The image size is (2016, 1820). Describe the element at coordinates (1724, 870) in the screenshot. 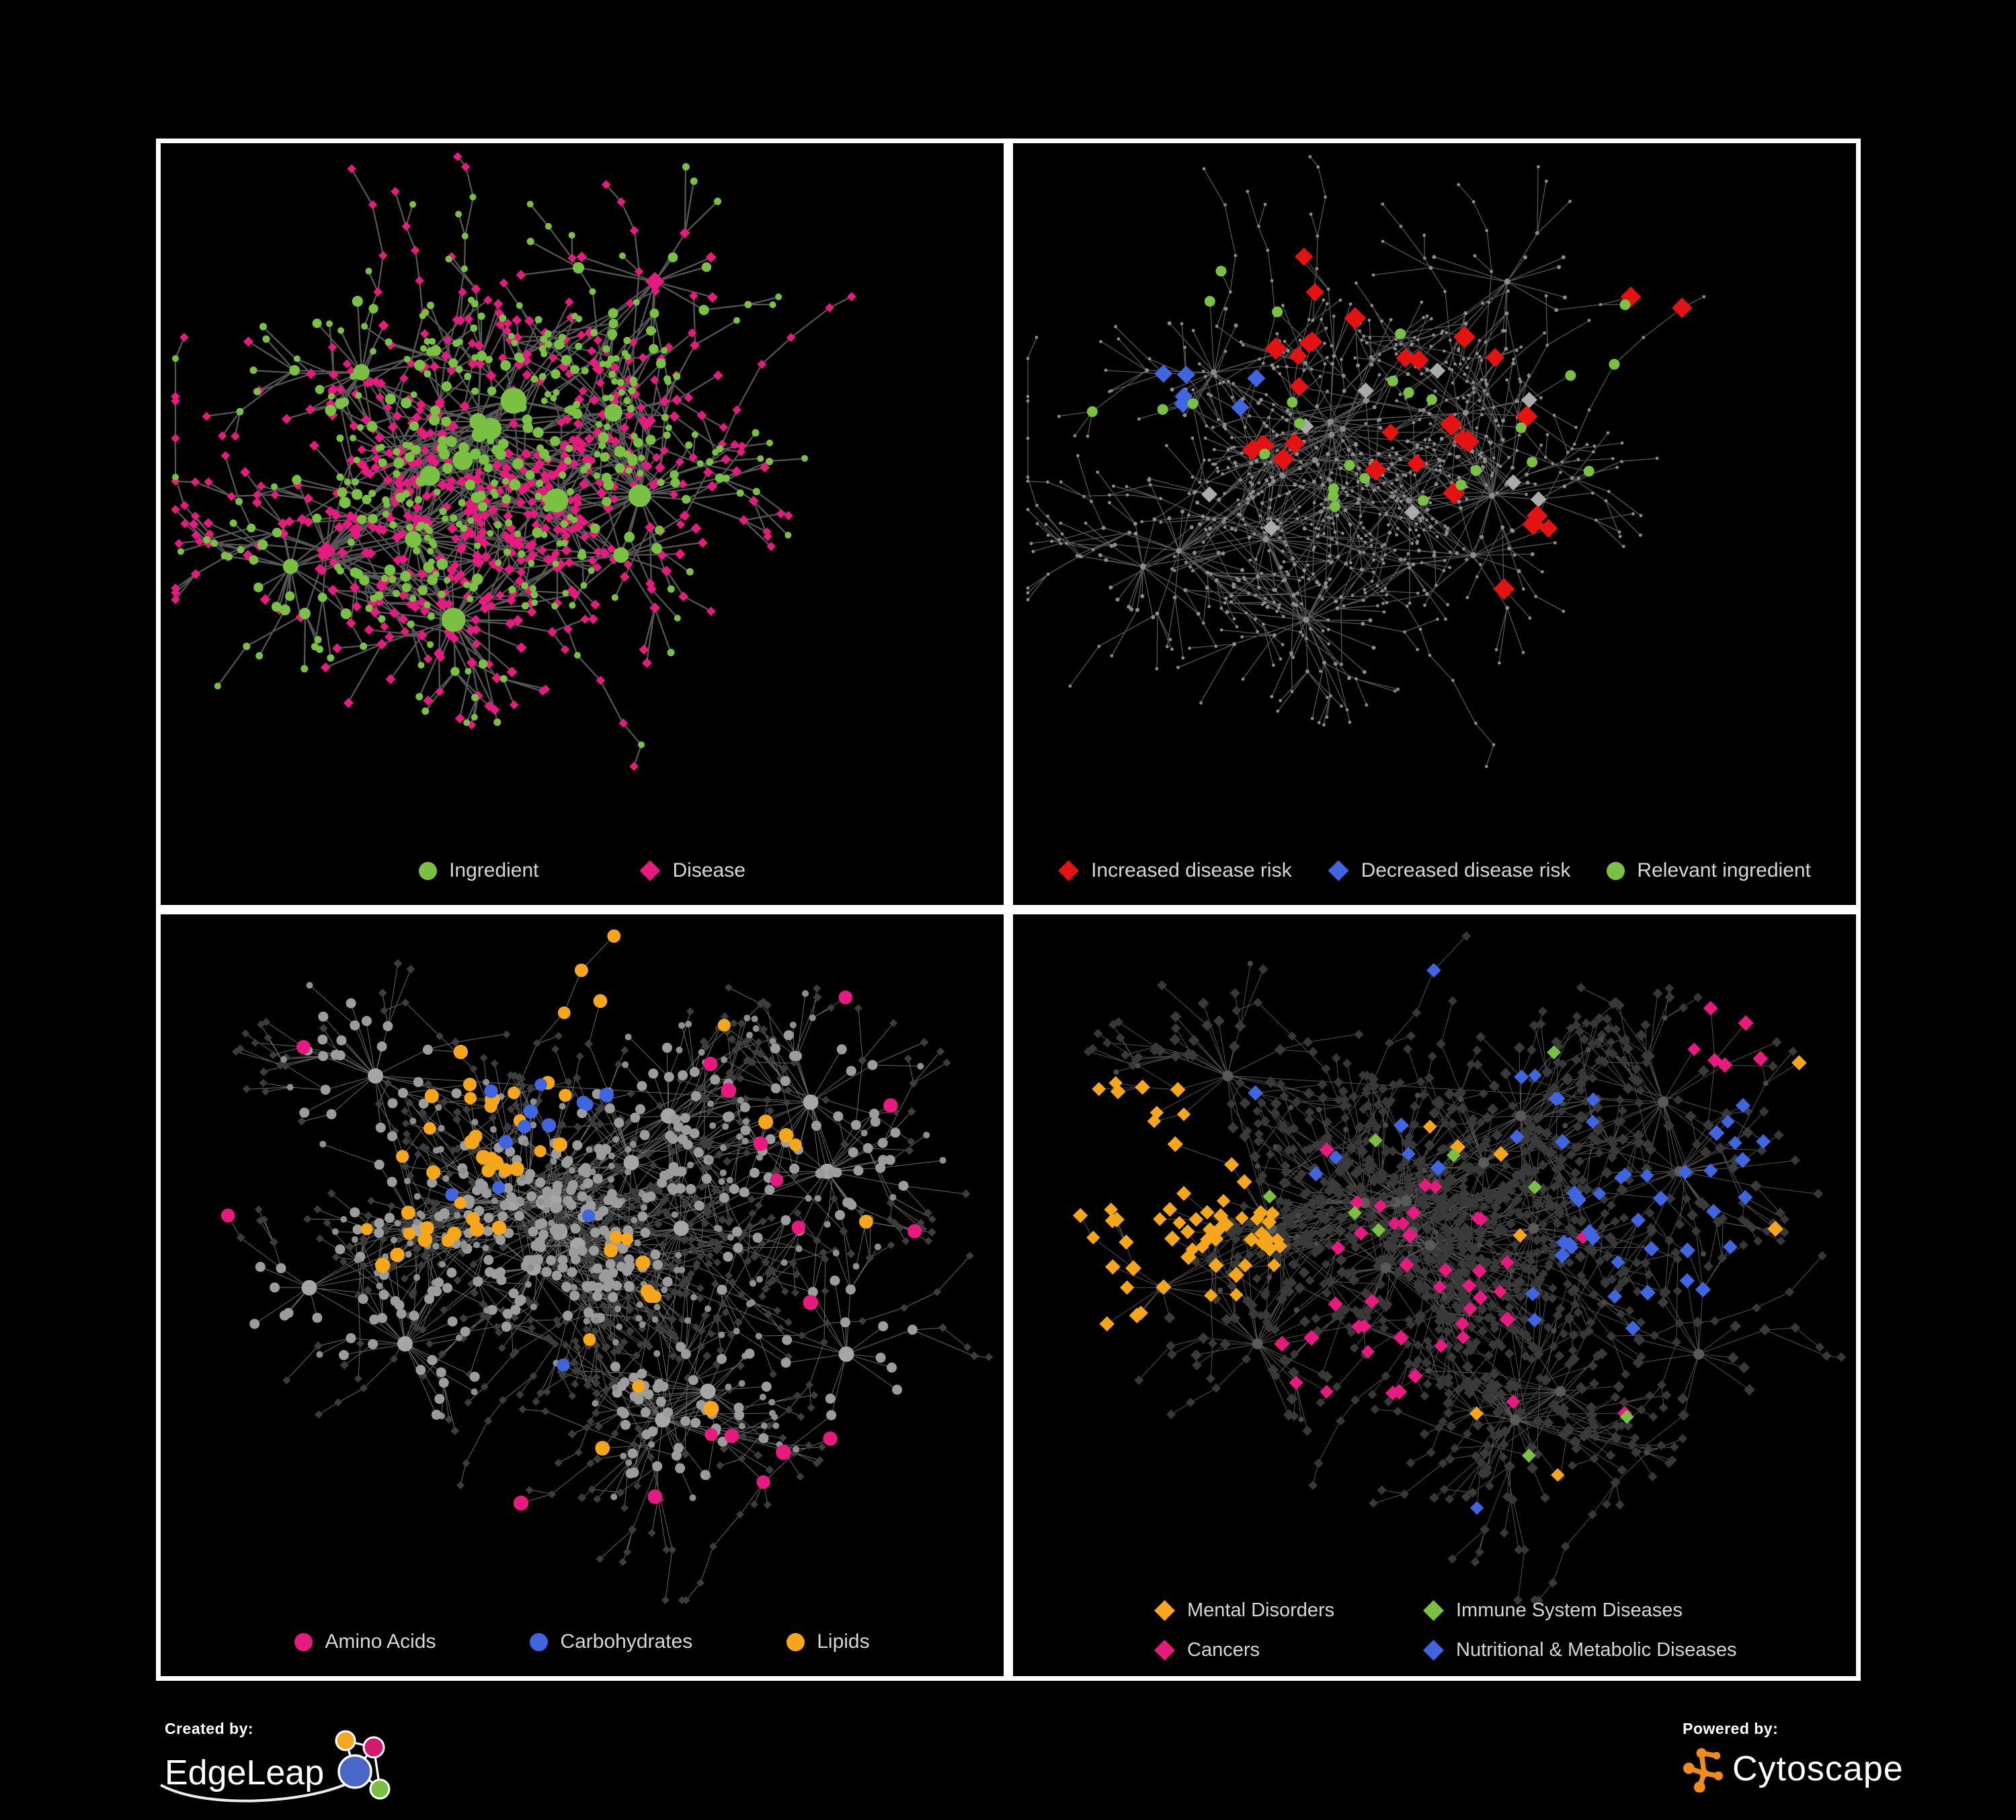

I see `legend-label: Relevant ingredient` at that location.